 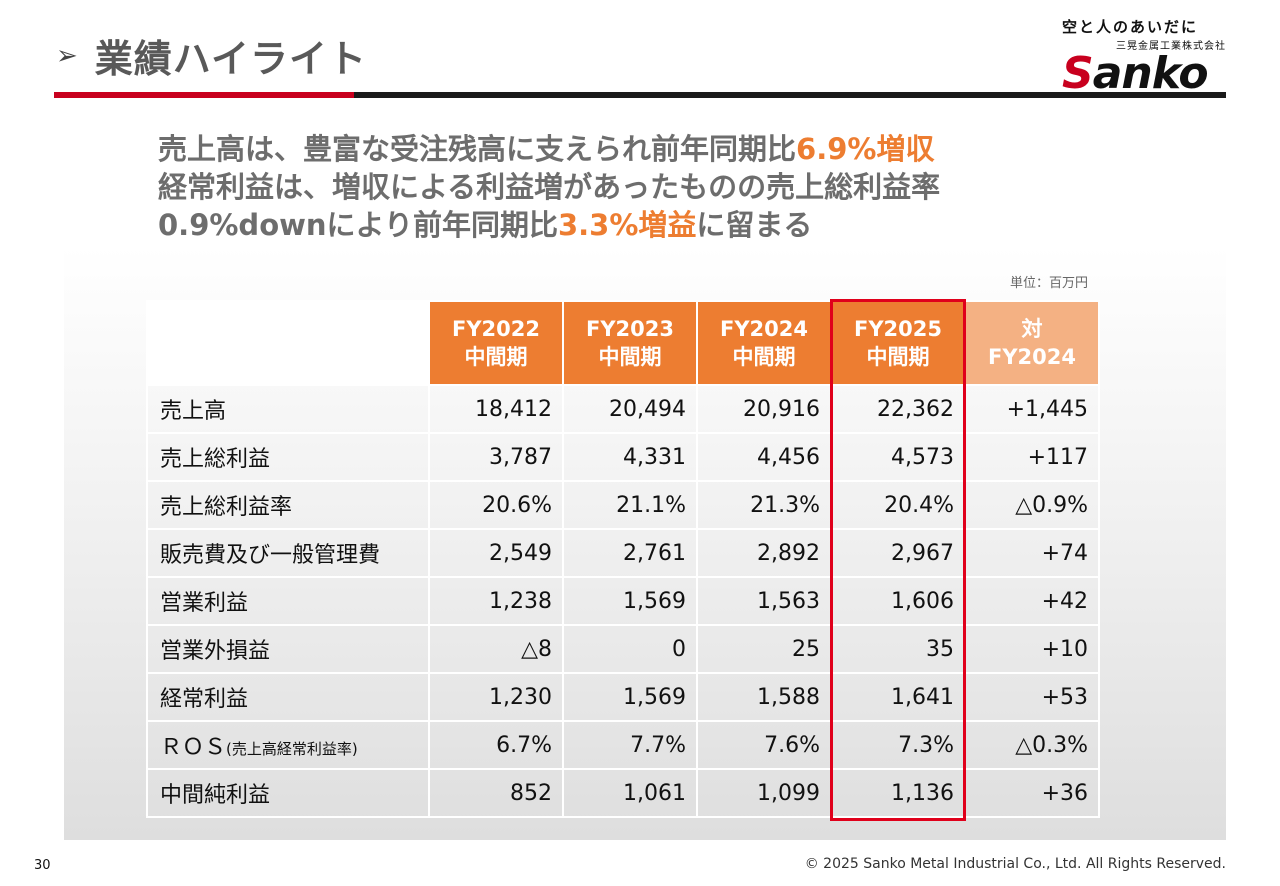 I want to click on table-row: 営業利益 1,238 1,569 1,563 1,606 +42, so click(x=623, y=601).